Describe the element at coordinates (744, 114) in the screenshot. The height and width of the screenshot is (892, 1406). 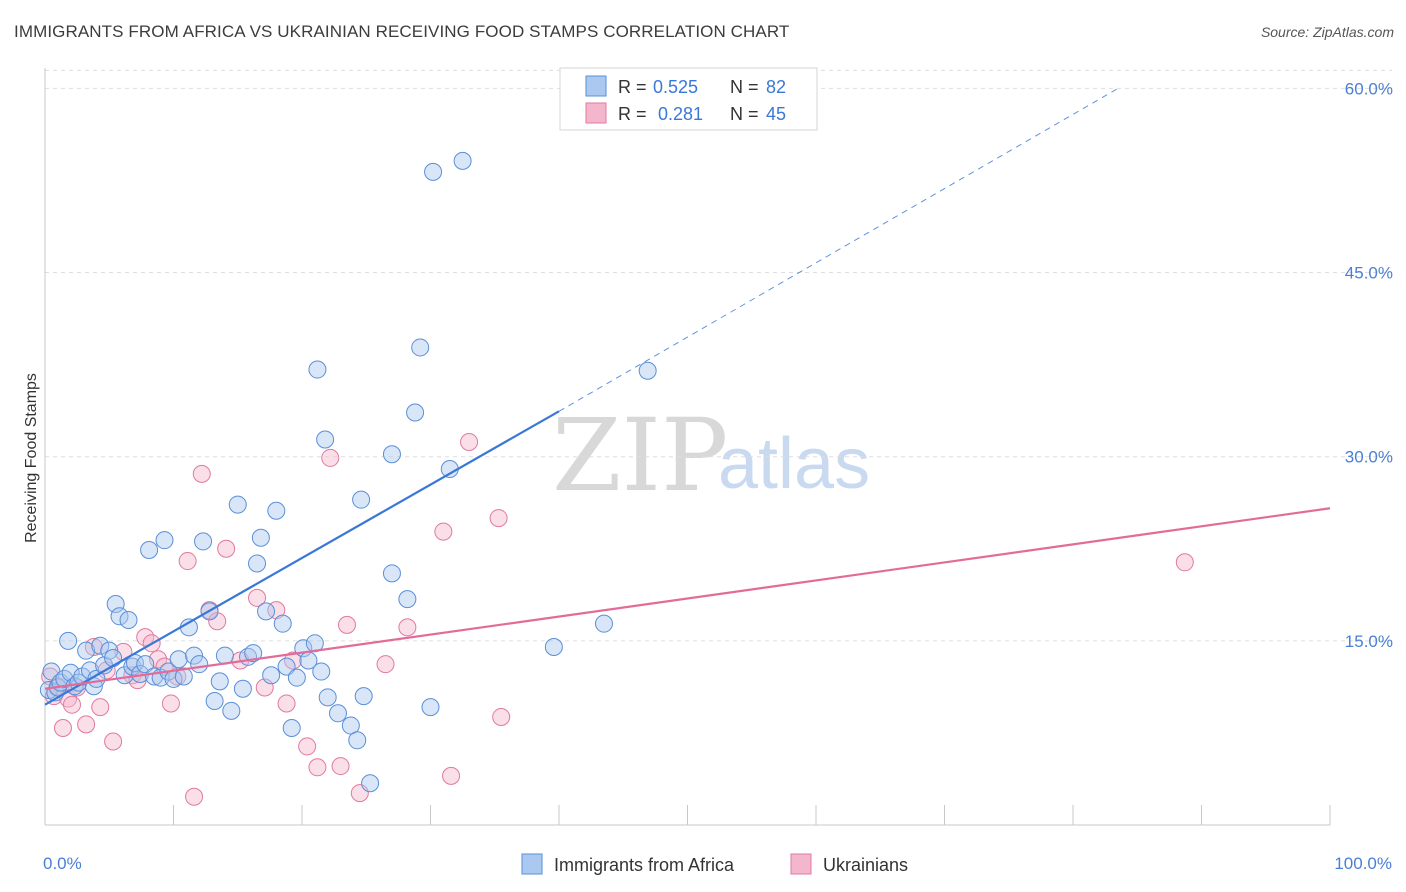
I see `legend-n-label-ukrainians: N =` at that location.